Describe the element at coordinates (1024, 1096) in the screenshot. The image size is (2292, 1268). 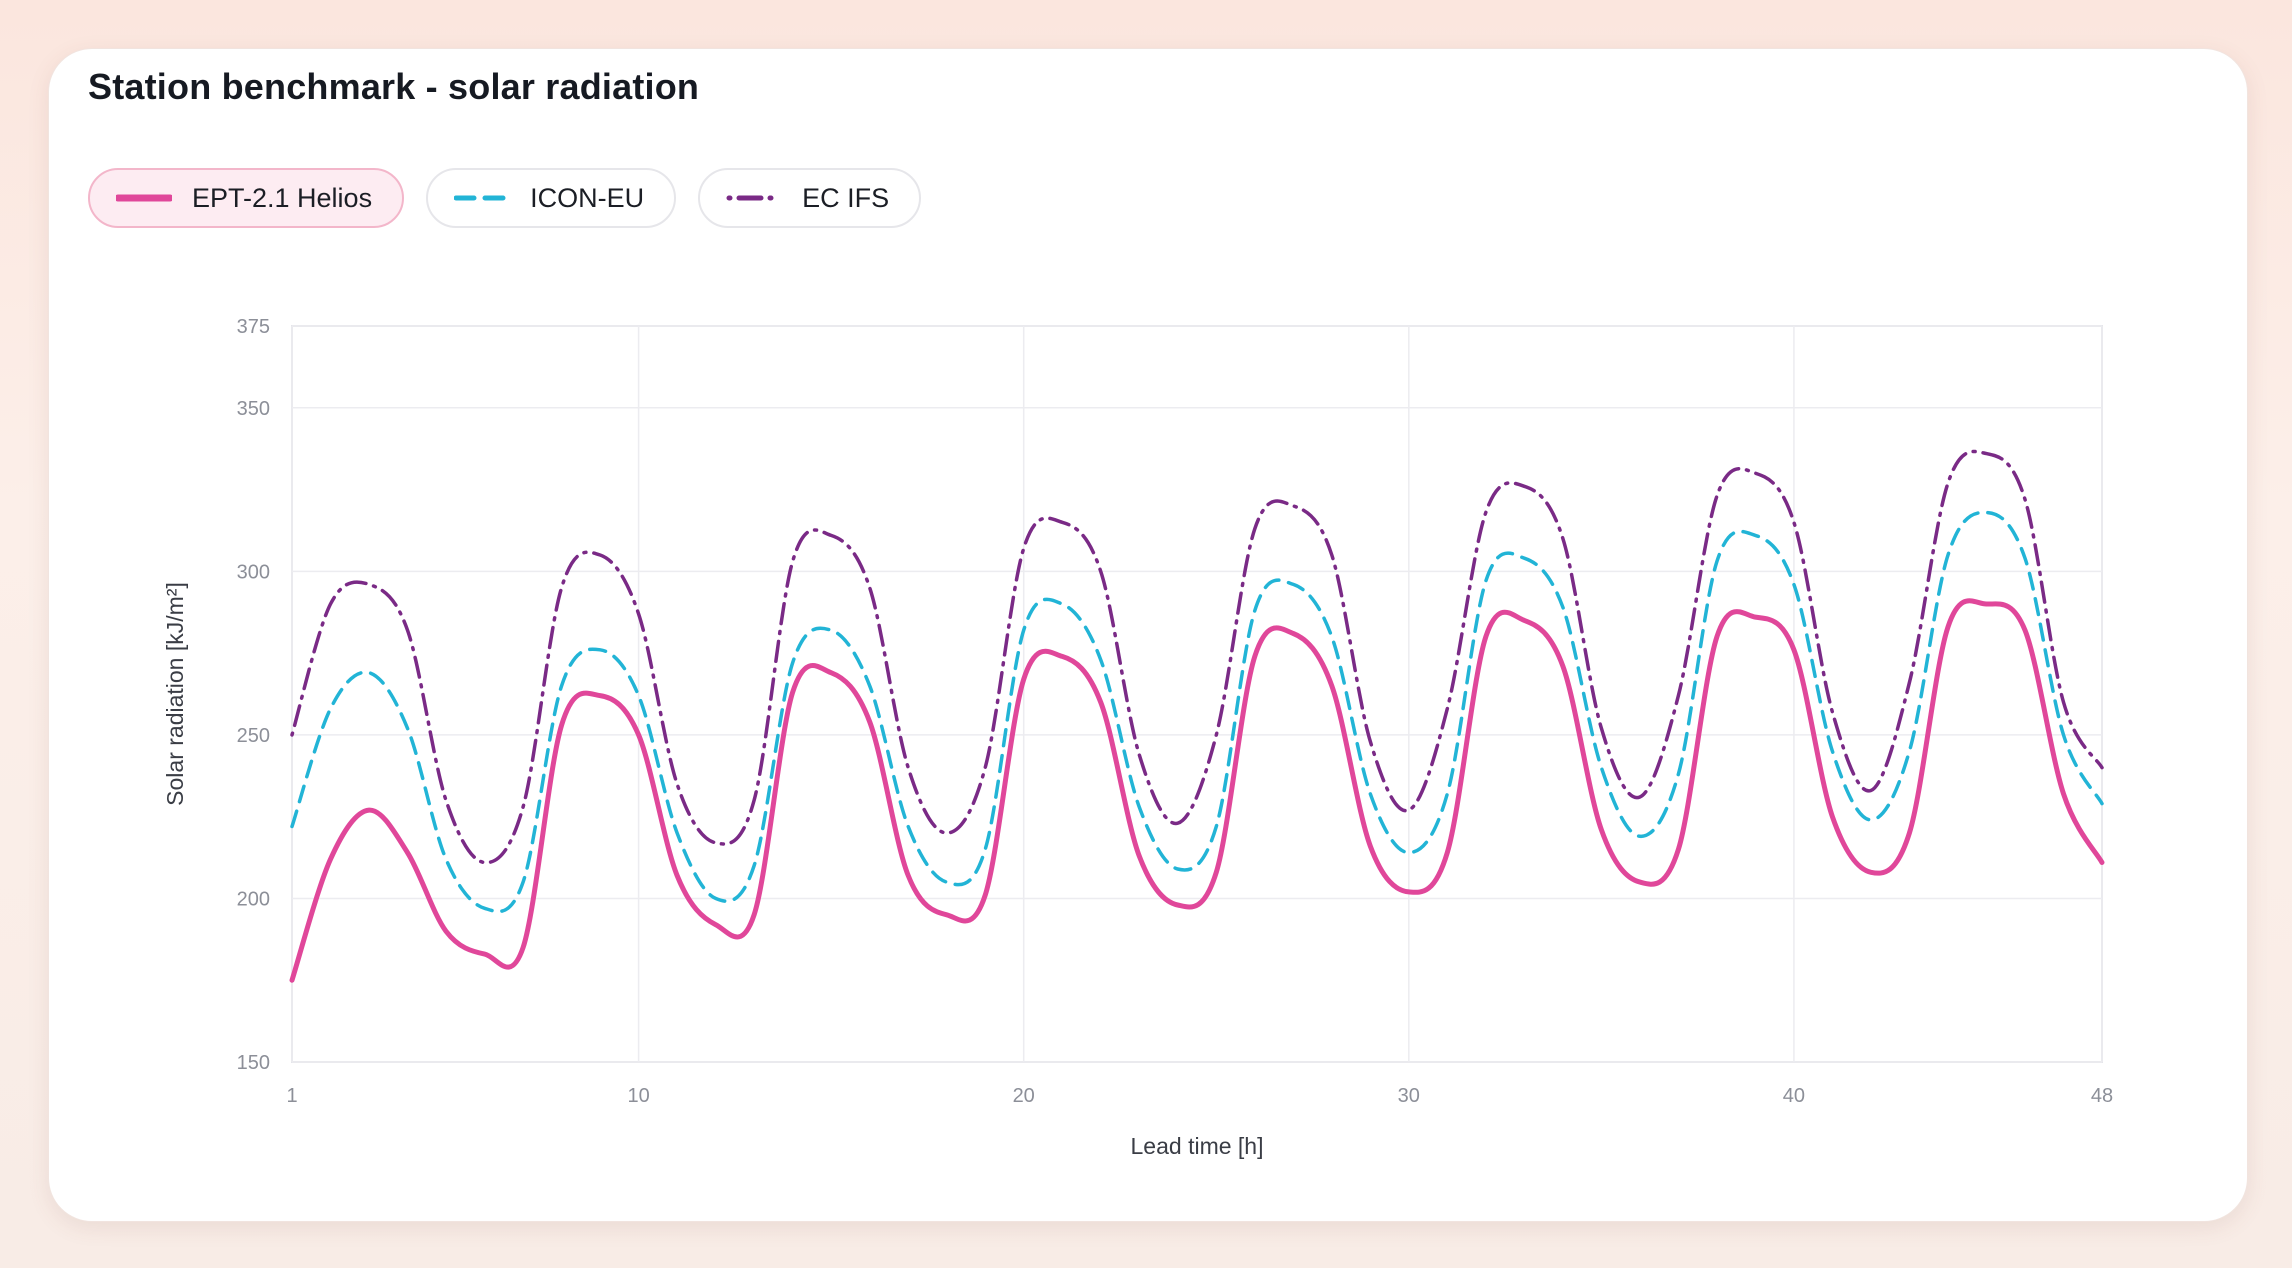
I see `x-tick-label: 20` at that location.